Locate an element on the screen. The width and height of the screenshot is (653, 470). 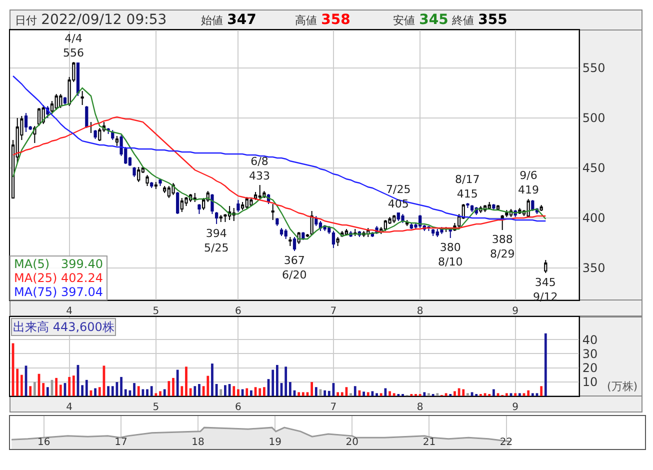
text: MA(5) is located at coordinates (32, 264).